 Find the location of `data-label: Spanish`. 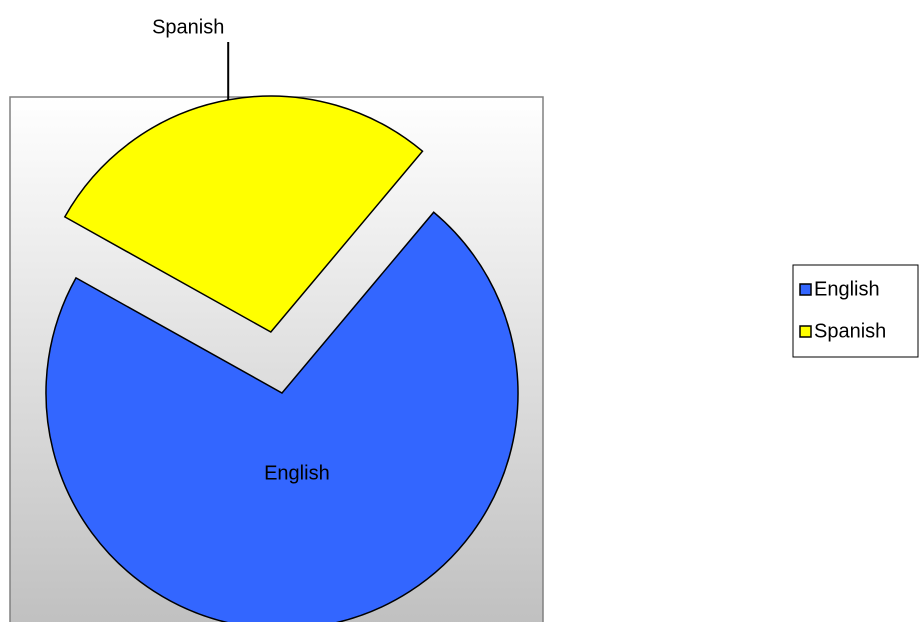

data-label: Spanish is located at coordinates (188, 27).